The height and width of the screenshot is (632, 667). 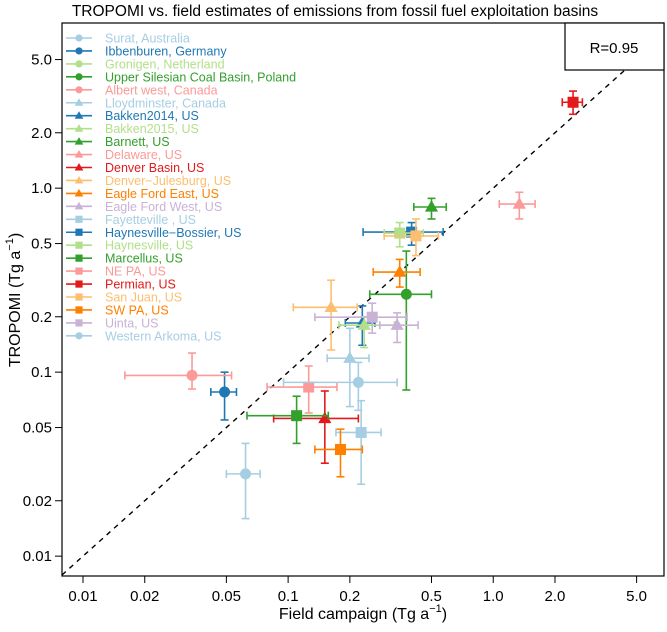 What do you see at coordinates (140, 285) in the screenshot?
I see `legend-label: Permian, US` at bounding box center [140, 285].